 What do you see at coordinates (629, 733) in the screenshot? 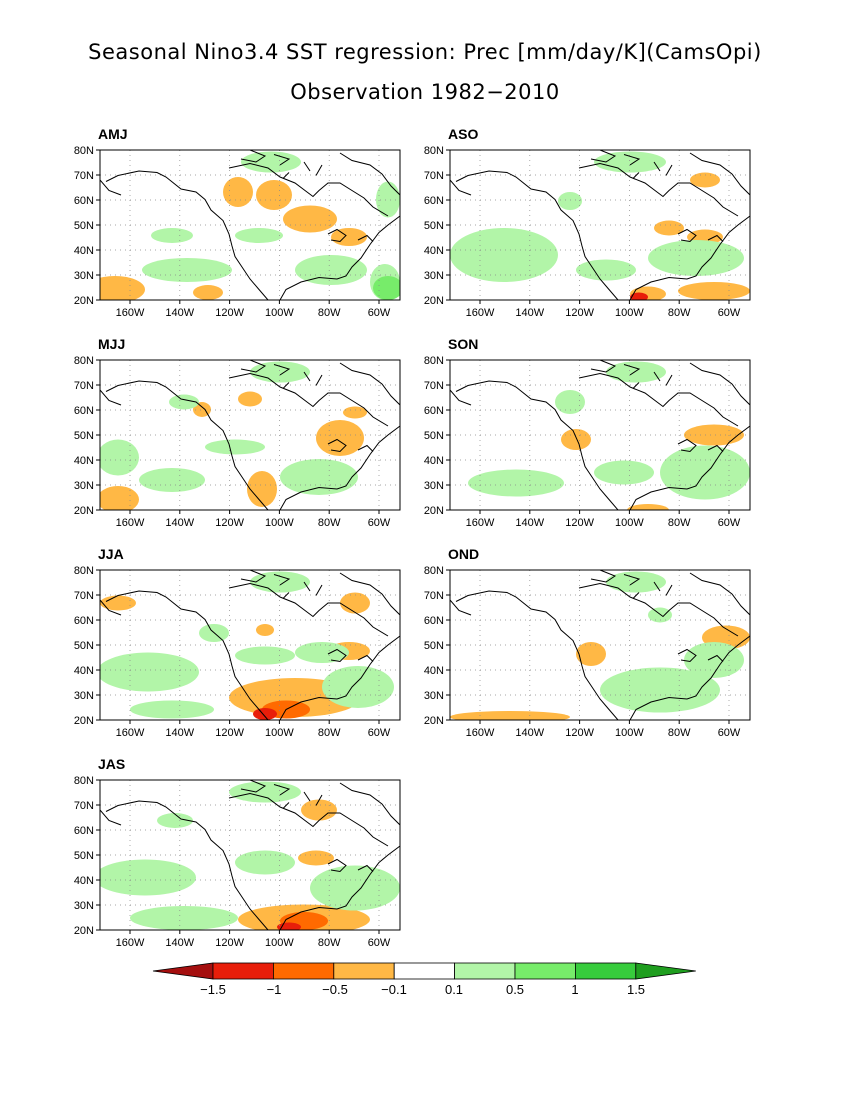
I see `lon-label: 100W` at bounding box center [629, 733].